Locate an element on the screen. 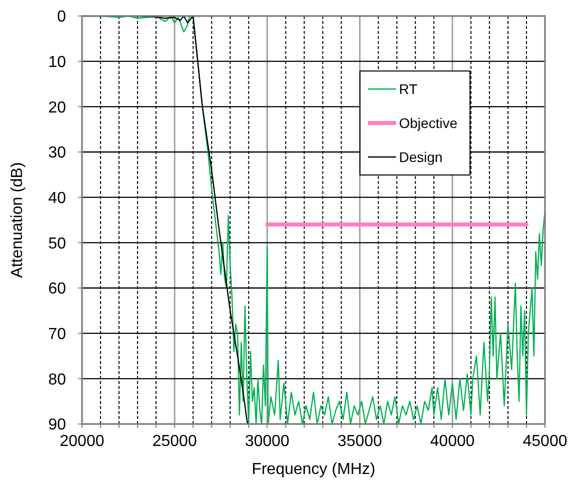  x-tick-label: 40000 is located at coordinates (452, 441).